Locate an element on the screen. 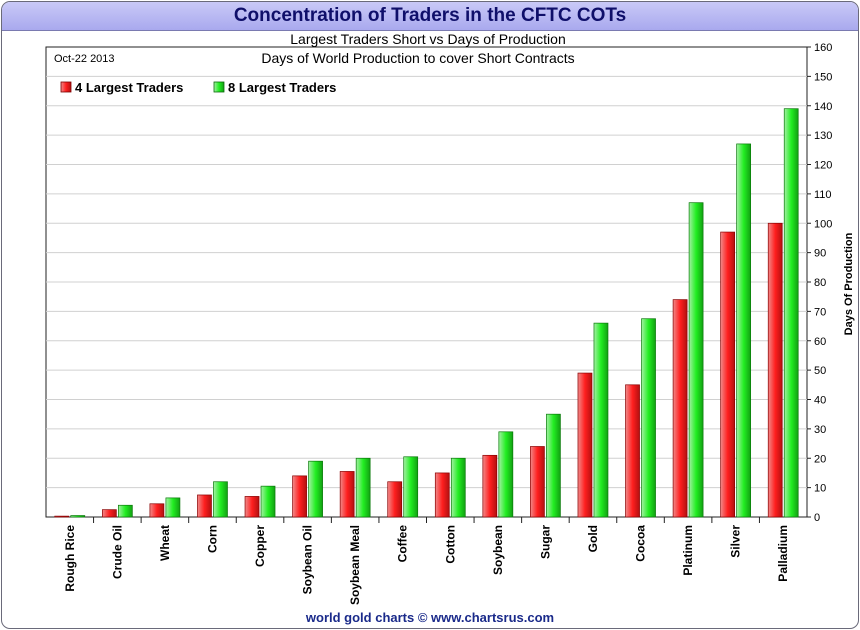  y-tick-label: 140 is located at coordinates (823, 107).